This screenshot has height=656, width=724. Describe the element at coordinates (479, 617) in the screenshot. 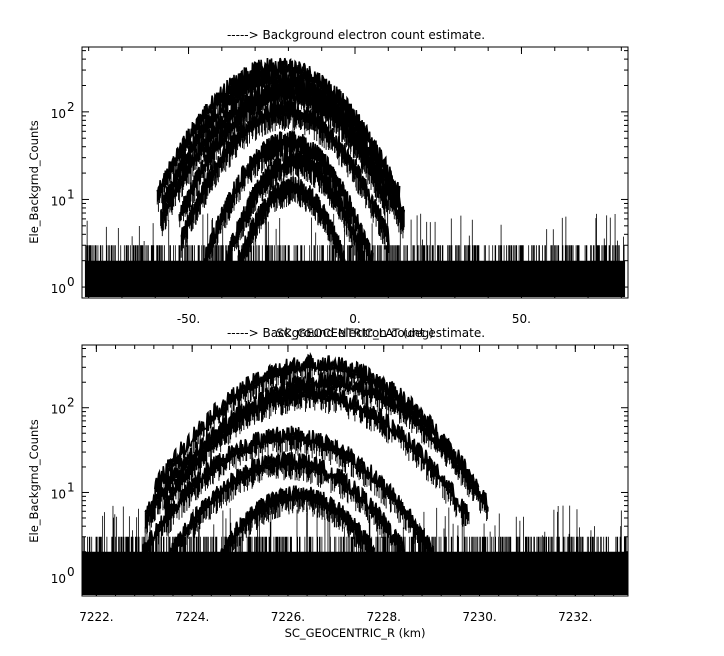

I see `x-tick-label: 7230.` at that location.